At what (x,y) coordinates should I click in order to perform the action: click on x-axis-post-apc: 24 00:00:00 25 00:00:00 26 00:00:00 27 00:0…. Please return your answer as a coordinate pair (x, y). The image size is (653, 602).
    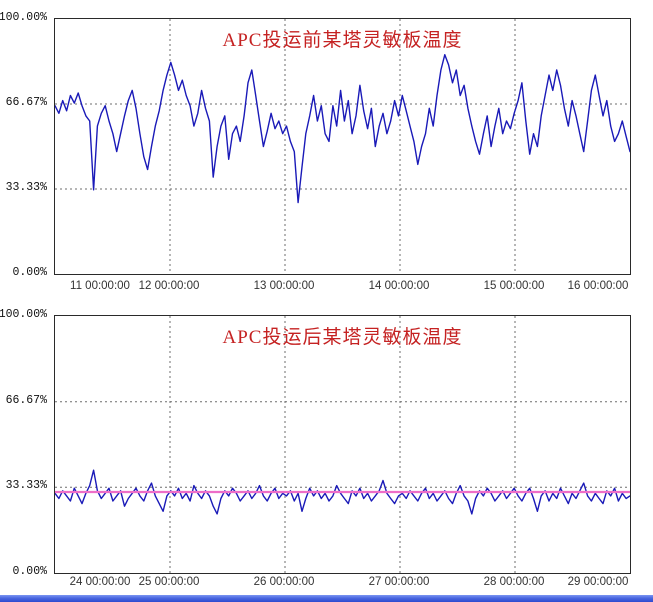
    Looking at the image, I should click on (341, 583).